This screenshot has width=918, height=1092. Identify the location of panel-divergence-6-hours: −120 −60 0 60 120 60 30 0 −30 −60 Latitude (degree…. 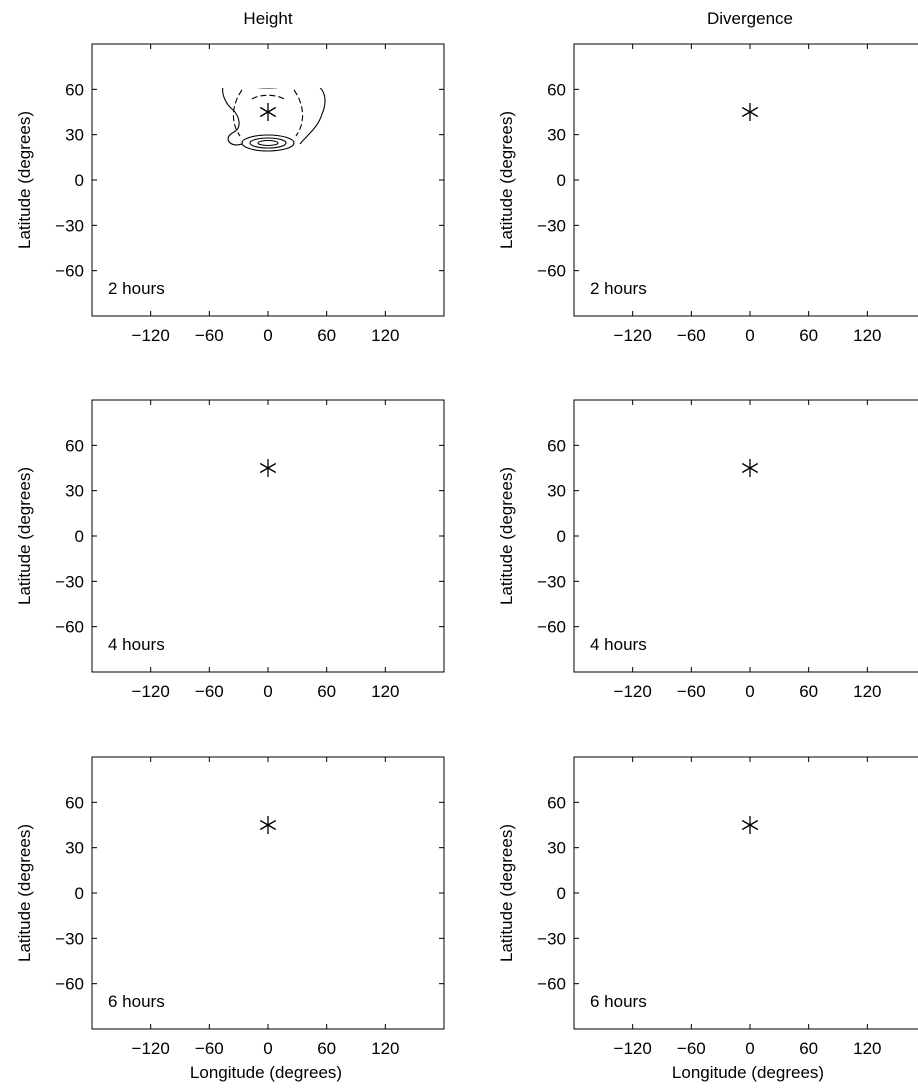
(707, 919).